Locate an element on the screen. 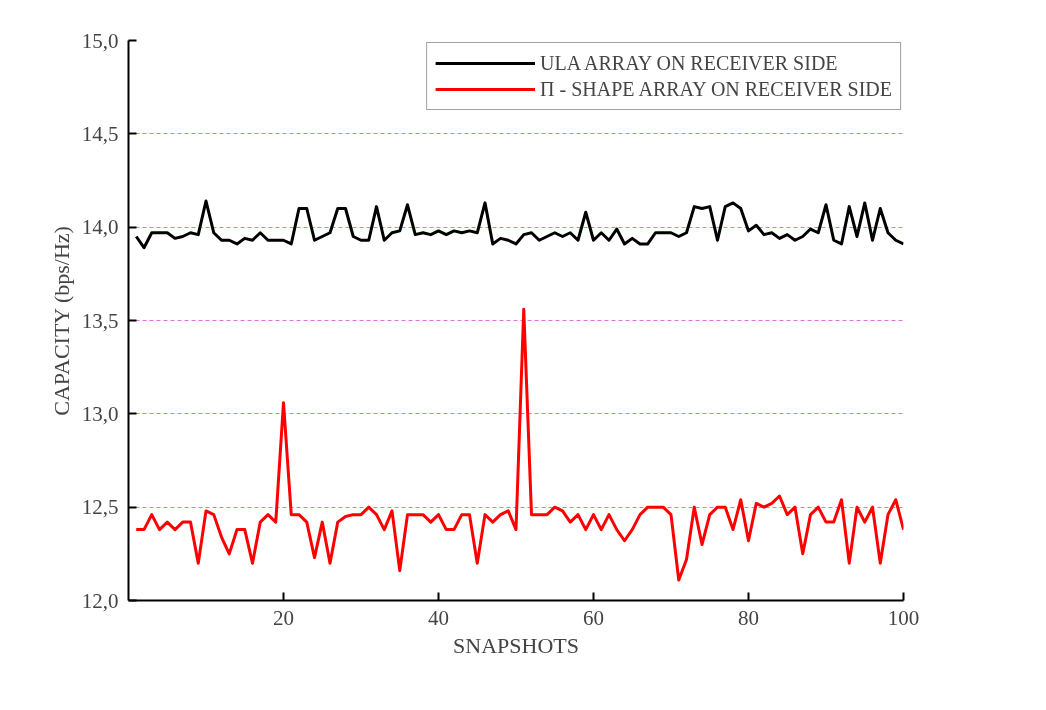 The image size is (1046, 710). y-tick-label: 15,0 is located at coordinates (100, 40).